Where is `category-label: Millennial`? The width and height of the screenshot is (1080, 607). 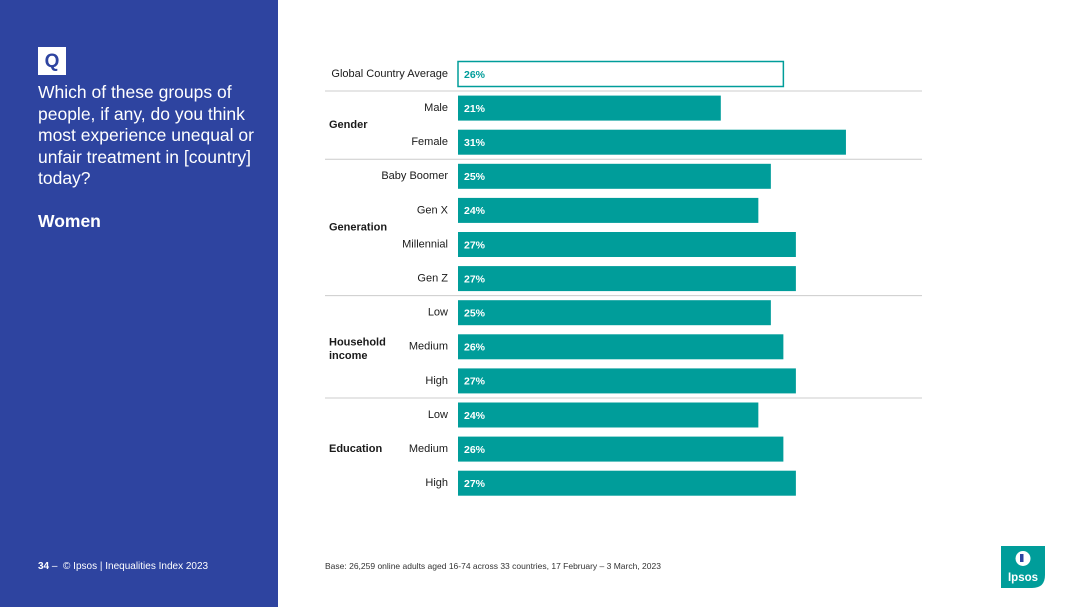
category-label: Millennial is located at coordinates (425, 244).